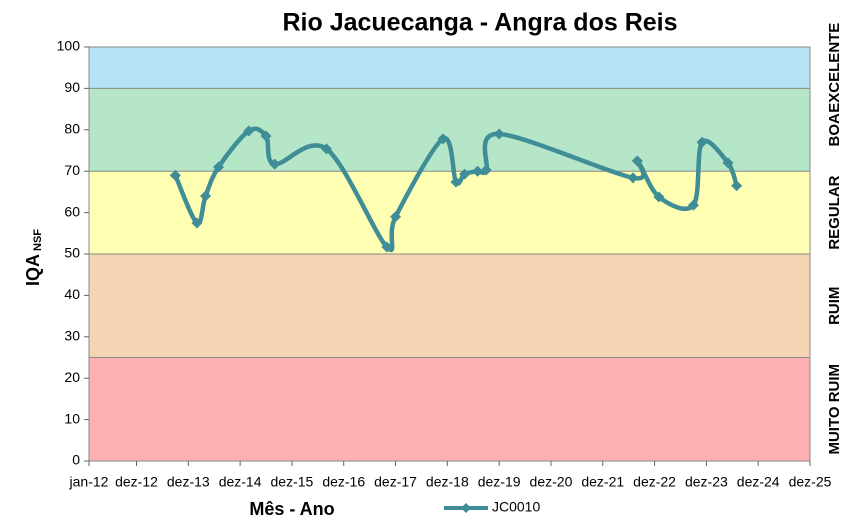  I want to click on y-tick-label: 90, so click(72, 87).